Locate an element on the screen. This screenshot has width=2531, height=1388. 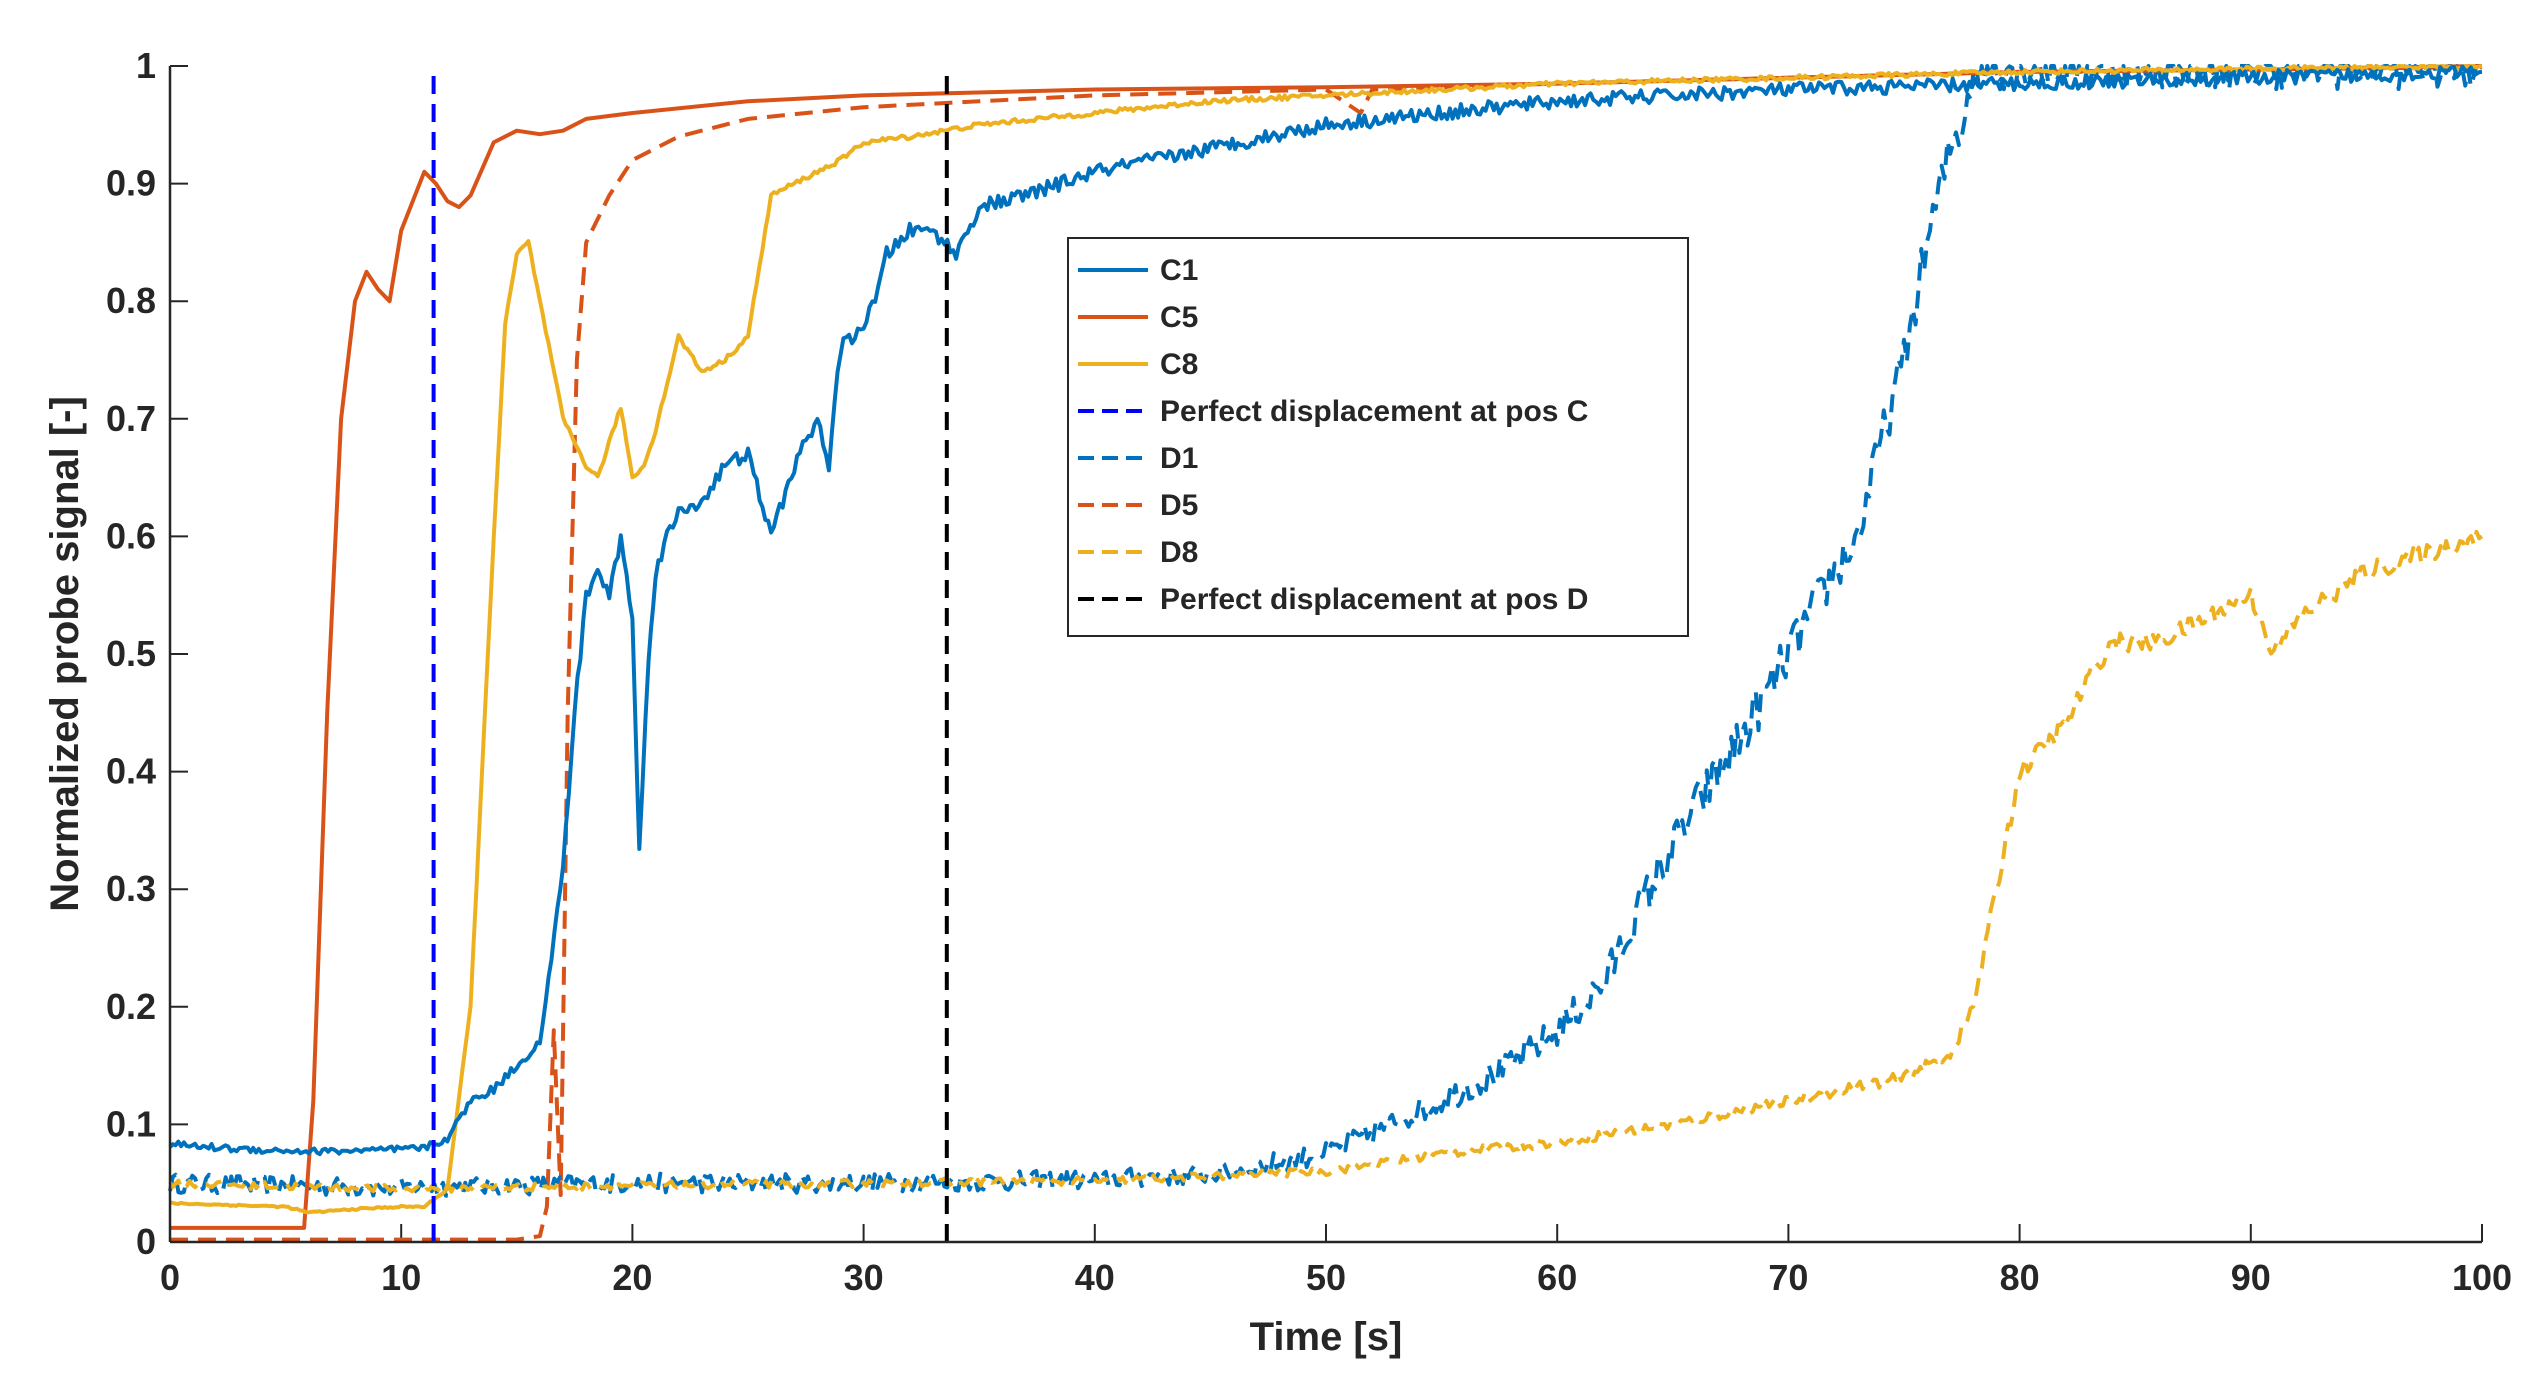
legend-box is located at coordinates (1378, 437).